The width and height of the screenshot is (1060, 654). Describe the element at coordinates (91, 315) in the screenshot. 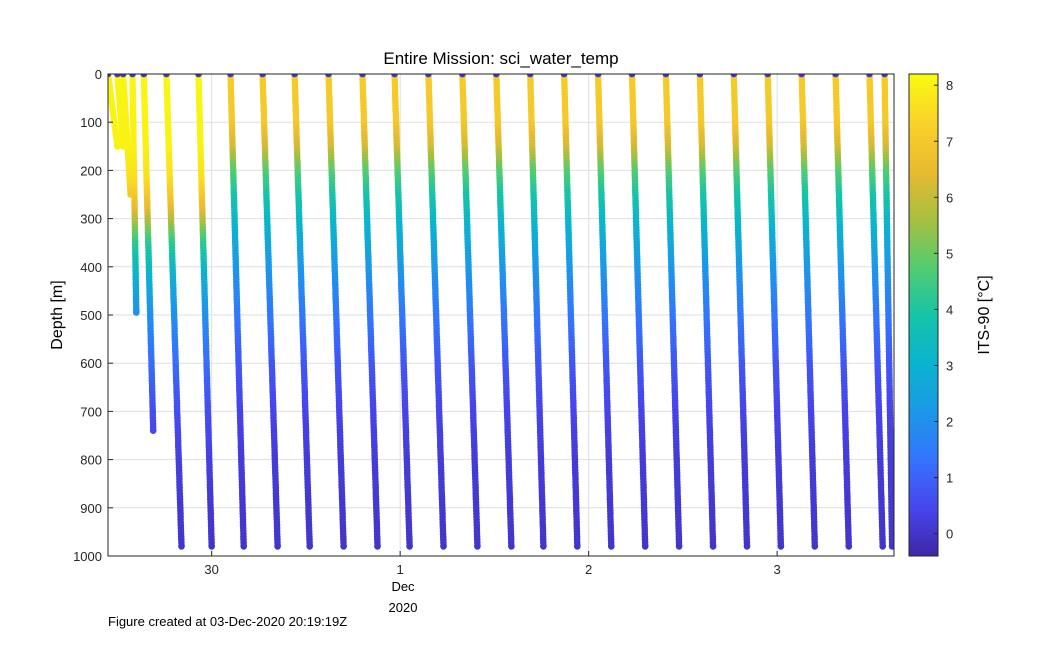

I see `y-tick-label: 500` at that location.